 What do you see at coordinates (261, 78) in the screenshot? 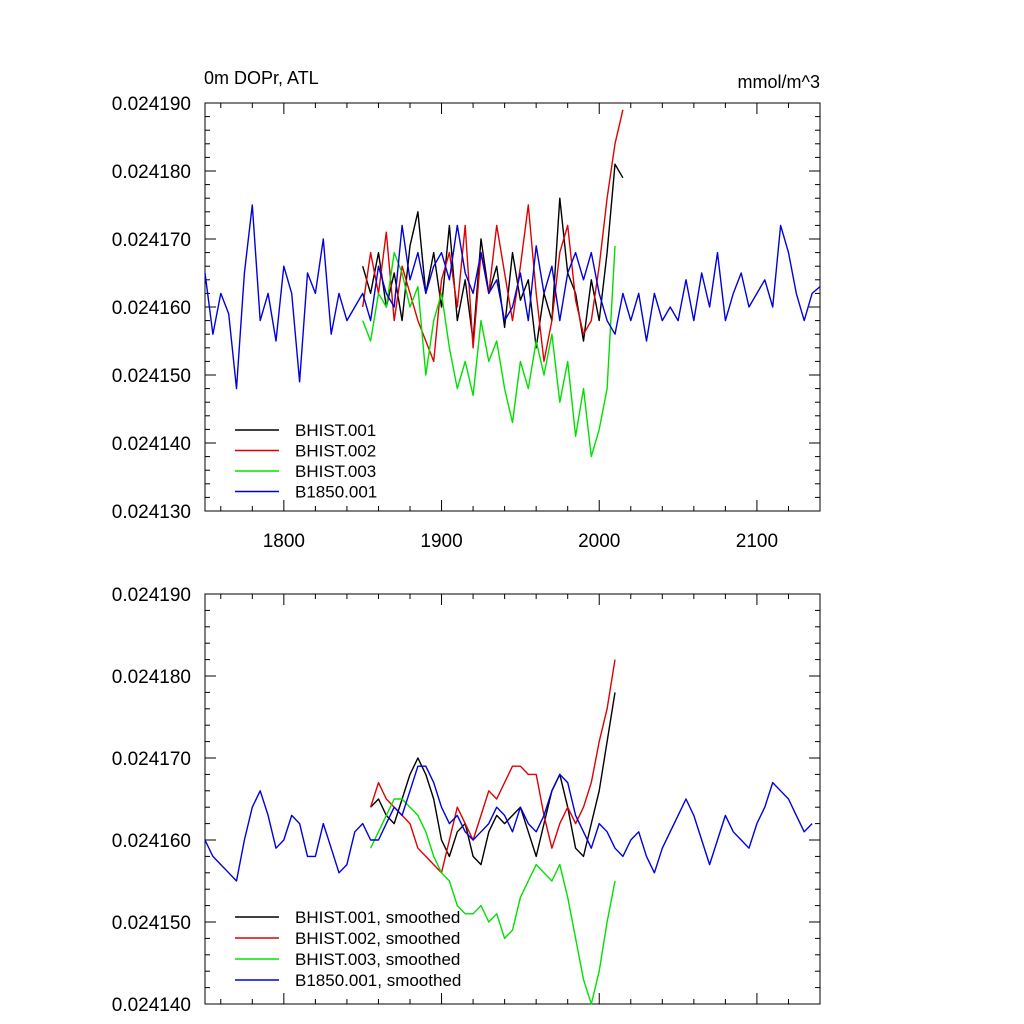
I see `chart-title: 0m DOPr, ATL` at bounding box center [261, 78].